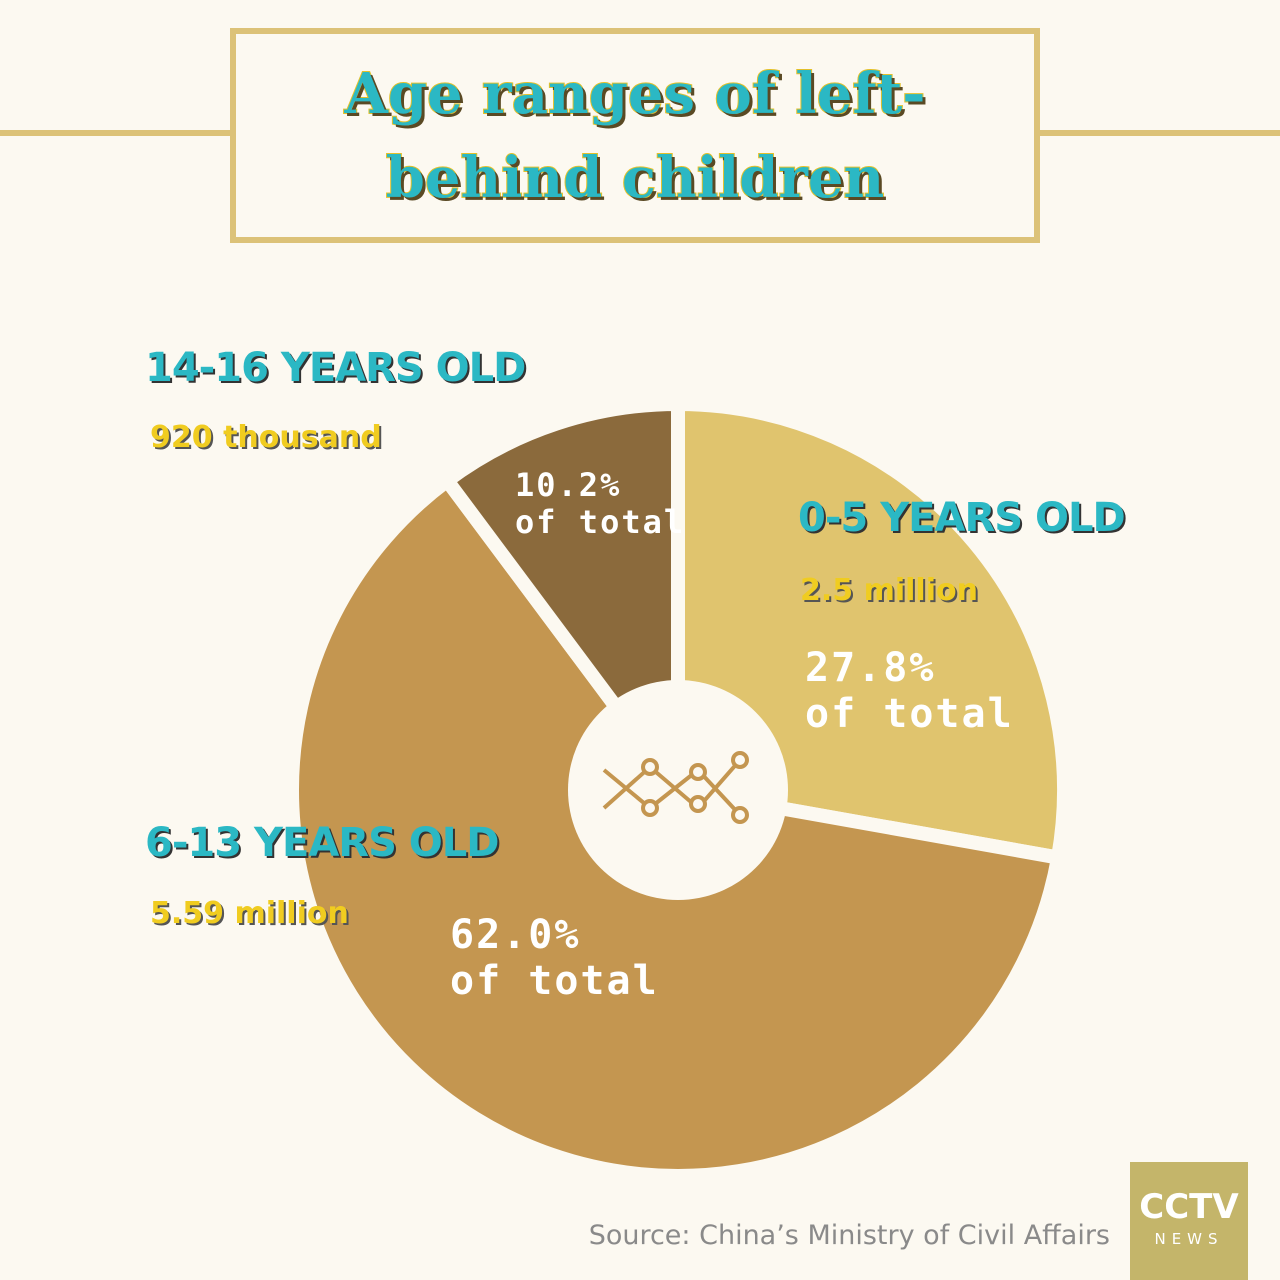 The height and width of the screenshot is (1280, 1280). What do you see at coordinates (870, 668) in the screenshot?
I see `value-label: 27.8%` at bounding box center [870, 668].